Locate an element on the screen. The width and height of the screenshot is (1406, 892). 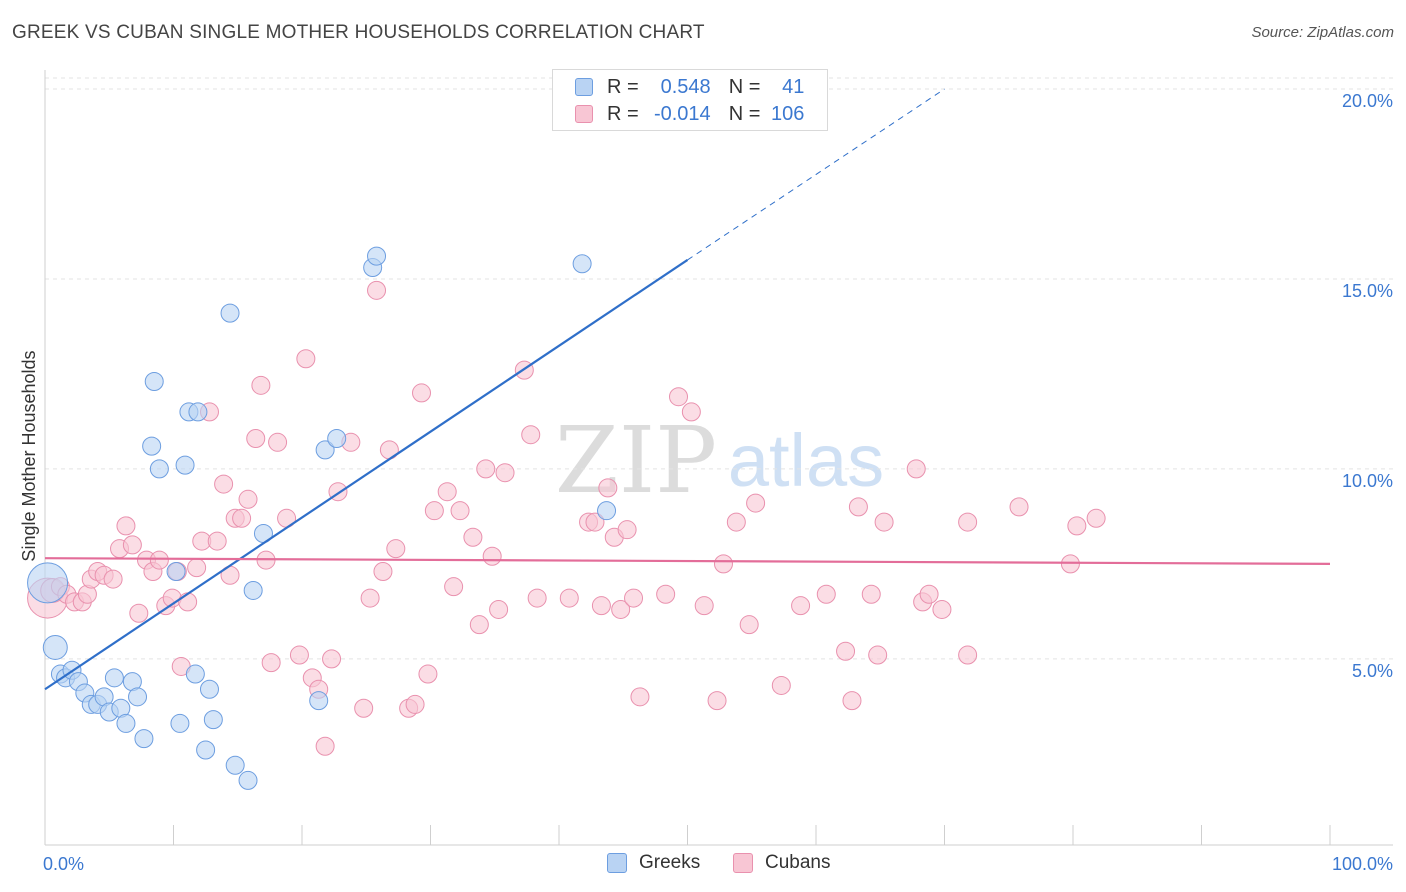
legend-item-cubans: Cubans is located at coordinates (782, 863).